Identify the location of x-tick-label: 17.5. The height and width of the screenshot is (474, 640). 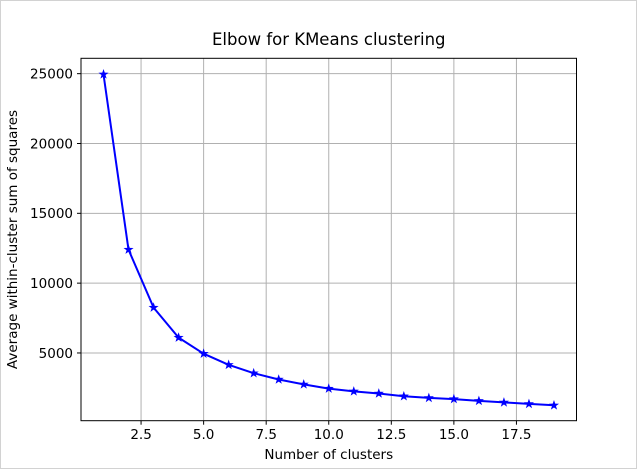
(516, 435).